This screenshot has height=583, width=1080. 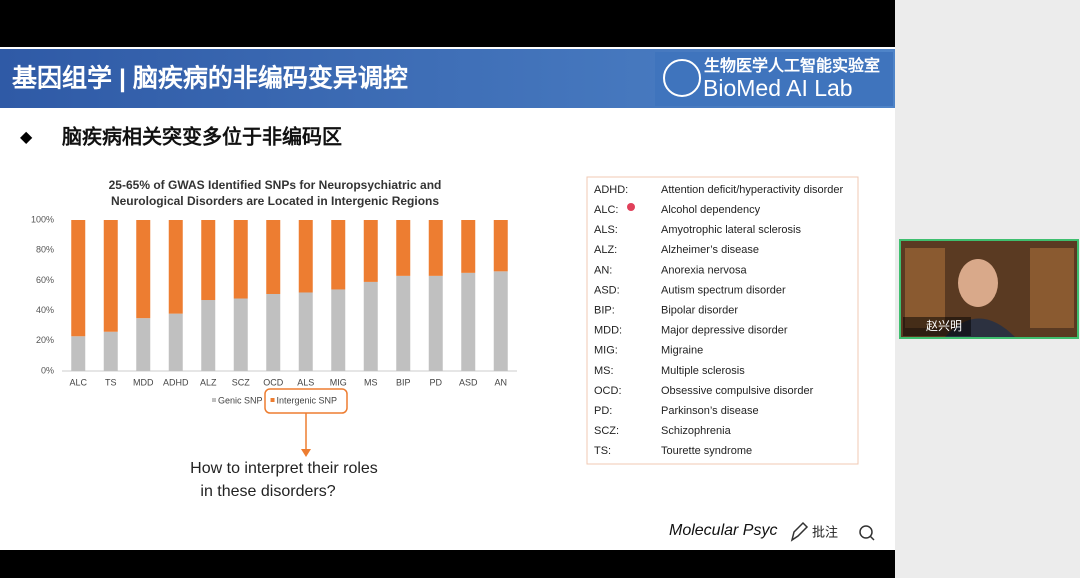 I want to click on logo-en: BioMed AI Lab, so click(x=778, y=88).